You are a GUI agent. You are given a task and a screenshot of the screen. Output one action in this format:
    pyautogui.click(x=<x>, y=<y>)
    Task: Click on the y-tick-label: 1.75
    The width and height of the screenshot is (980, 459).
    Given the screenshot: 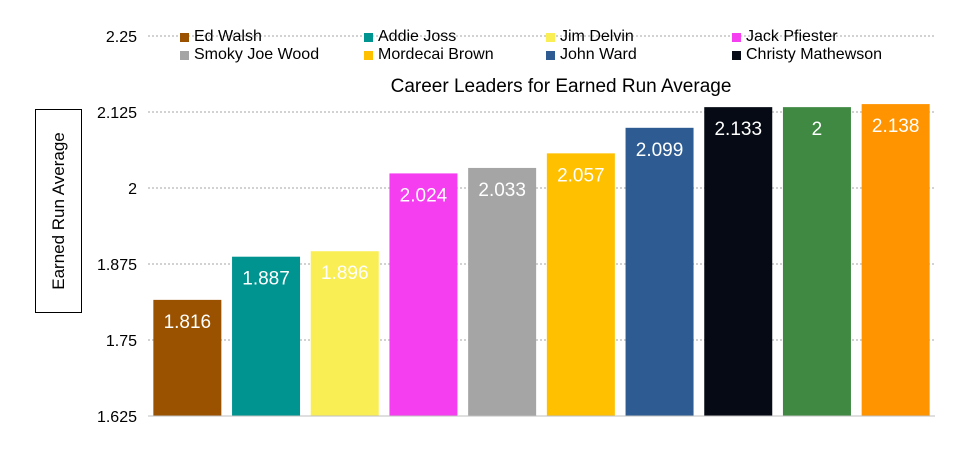 What is the action you would take?
    pyautogui.click(x=121, y=341)
    